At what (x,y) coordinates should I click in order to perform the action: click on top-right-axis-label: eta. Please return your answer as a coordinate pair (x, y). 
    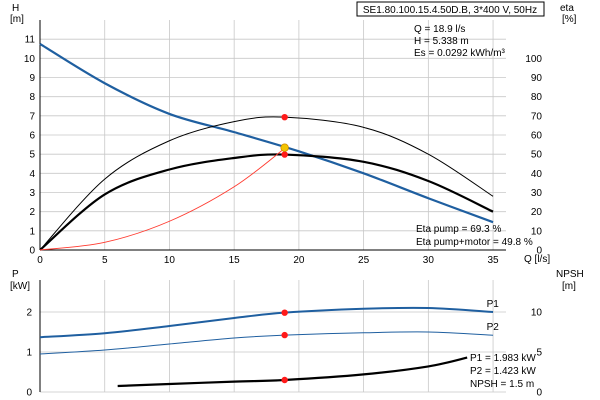
    Looking at the image, I should click on (567, 8).